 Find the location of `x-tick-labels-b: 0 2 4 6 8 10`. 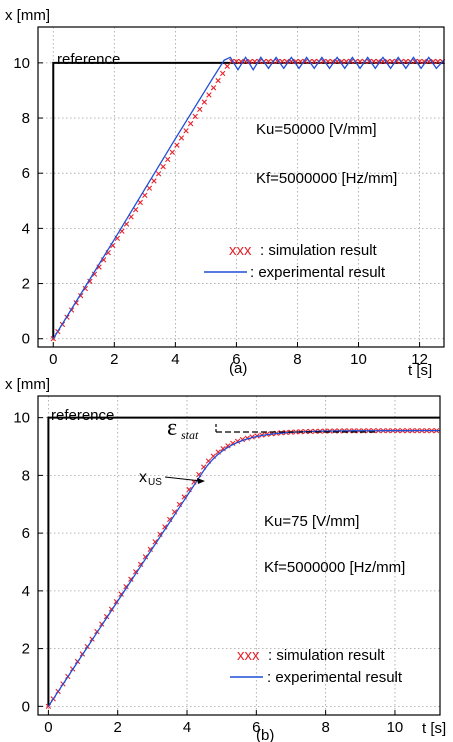

x-tick-labels-b: 0 2 4 6 8 10 is located at coordinates (223, 727).